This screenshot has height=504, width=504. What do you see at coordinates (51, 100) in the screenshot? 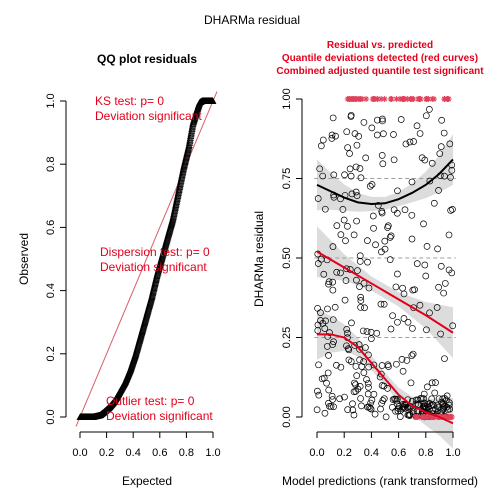
I see `qq-y-tick-label: 1.0` at bounding box center [51, 100].